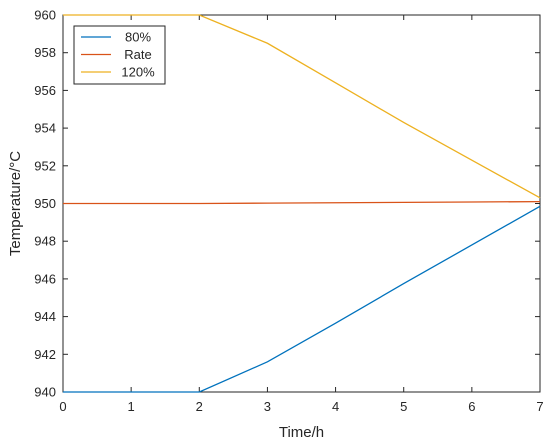 The width and height of the screenshot is (550, 443). What do you see at coordinates (45, 90) in the screenshot?
I see `y-tick-label: 956` at bounding box center [45, 90].